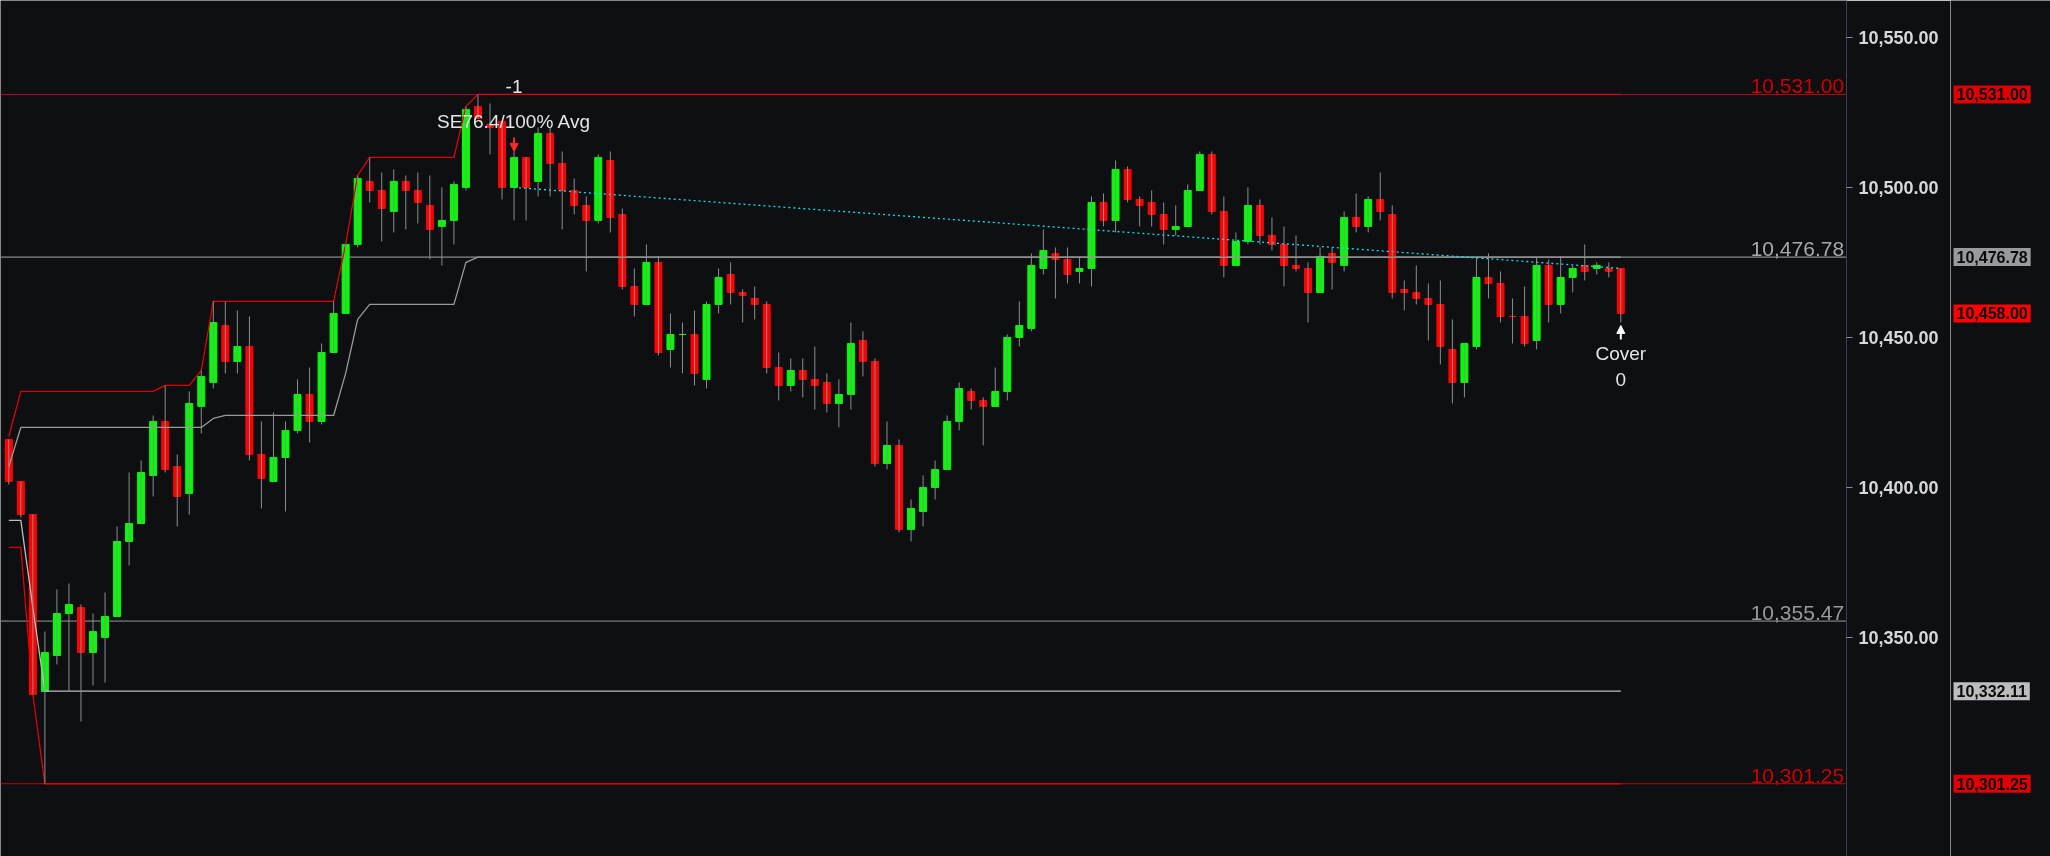 The width and height of the screenshot is (2050, 856). I want to click on y-tick-label: 10,400.00, so click(1898, 487).